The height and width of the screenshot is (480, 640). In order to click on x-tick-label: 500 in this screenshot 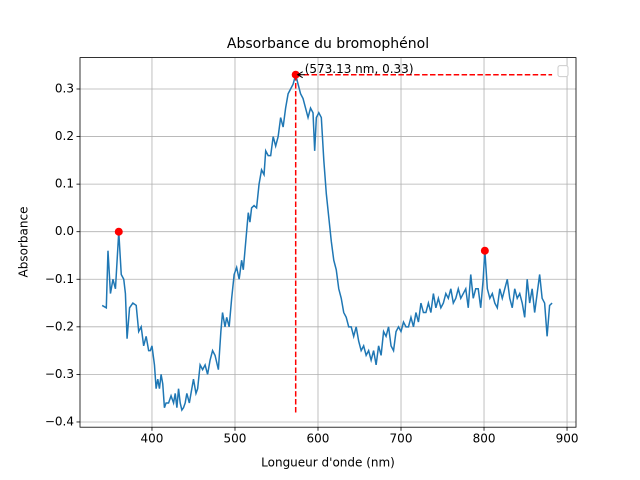, I will do `click(235, 439)`.